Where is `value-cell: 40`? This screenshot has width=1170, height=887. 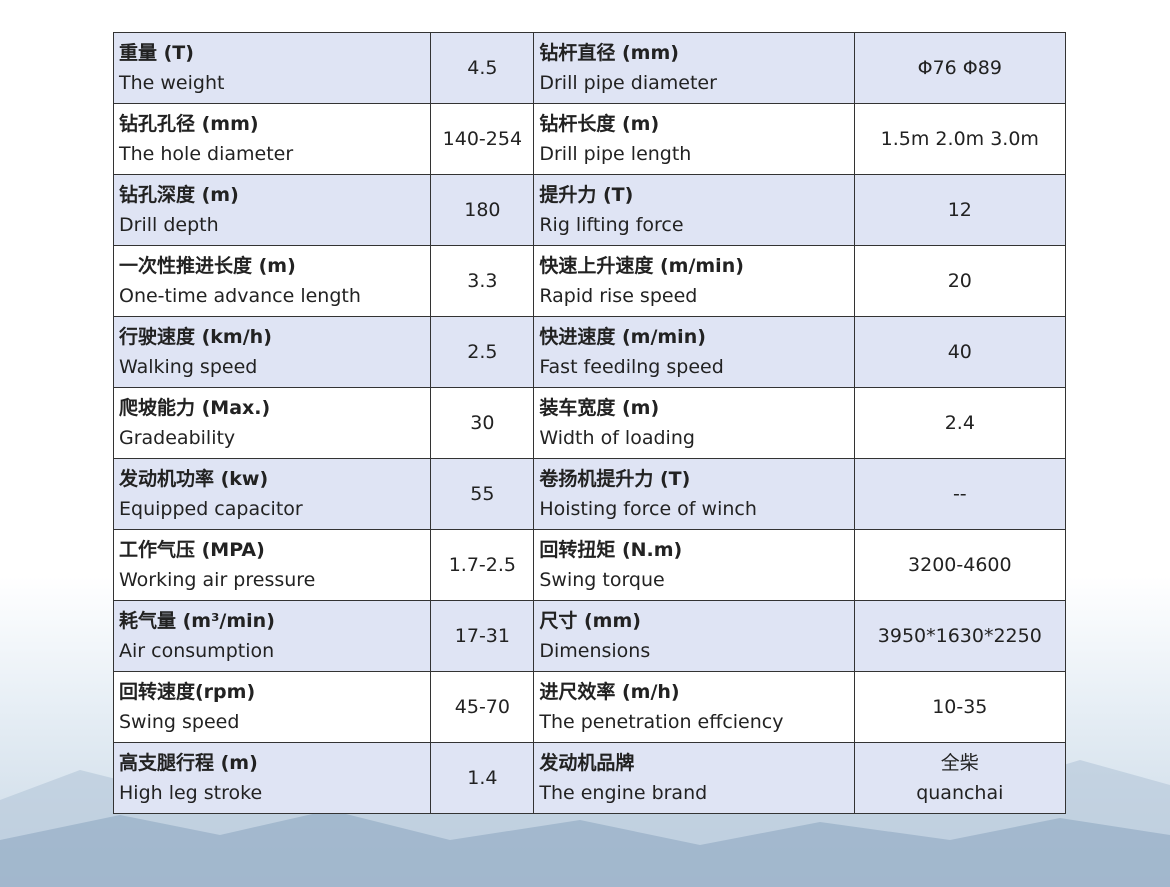
value-cell: 40 is located at coordinates (960, 352).